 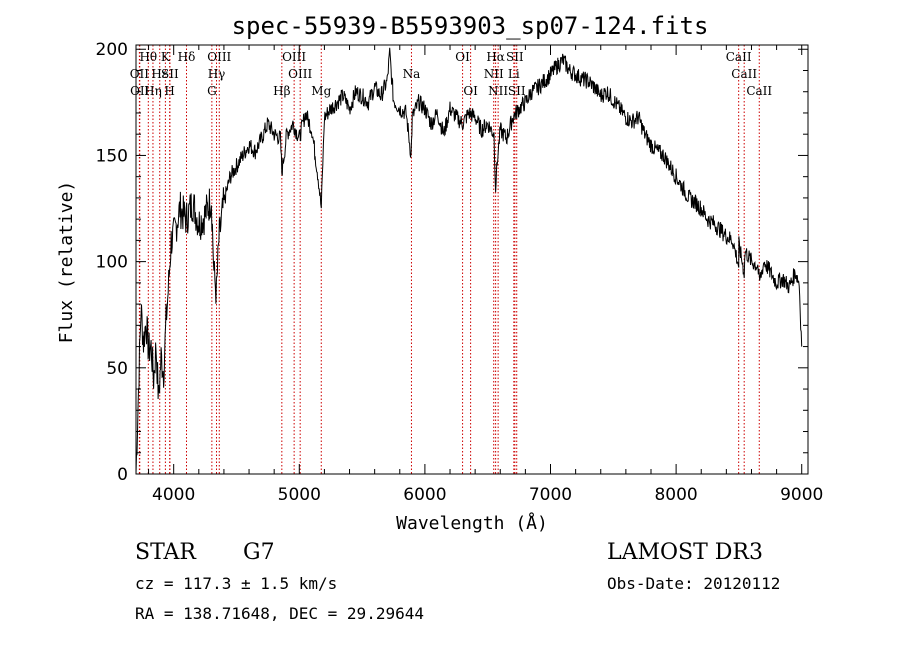 I want to click on observation-date: Obs-Date: 20120112, so click(x=693, y=583).